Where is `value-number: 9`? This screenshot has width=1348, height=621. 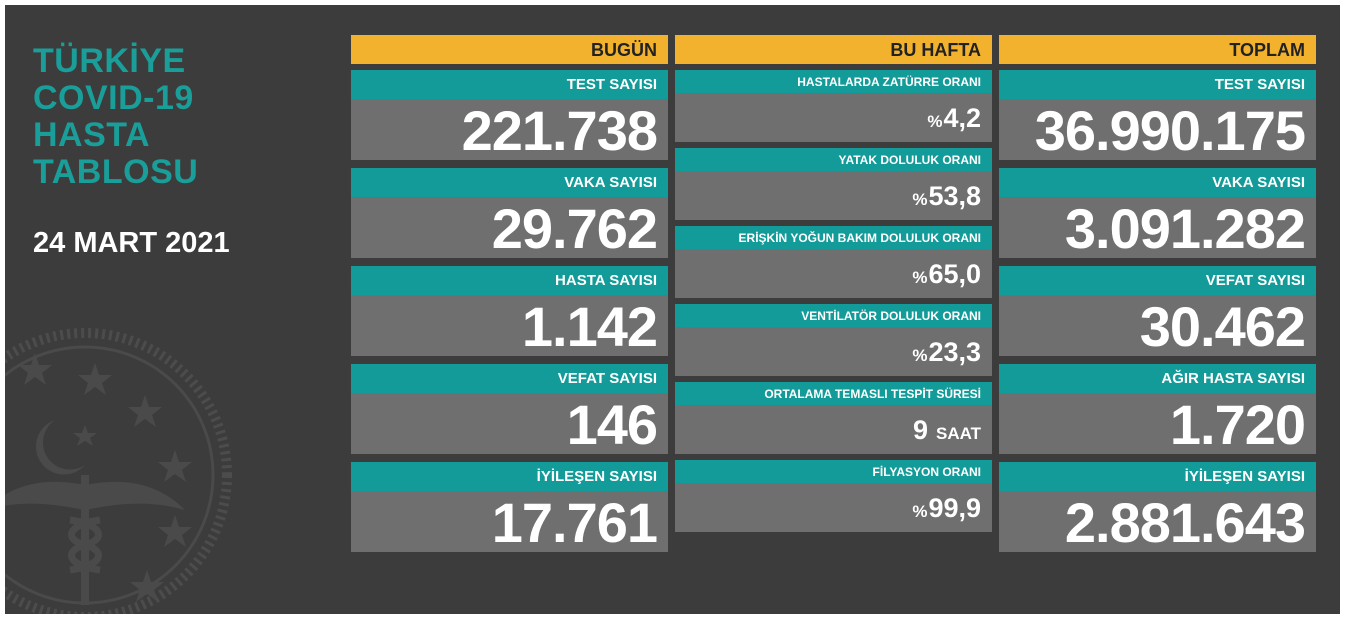 value-number: 9 is located at coordinates (920, 430).